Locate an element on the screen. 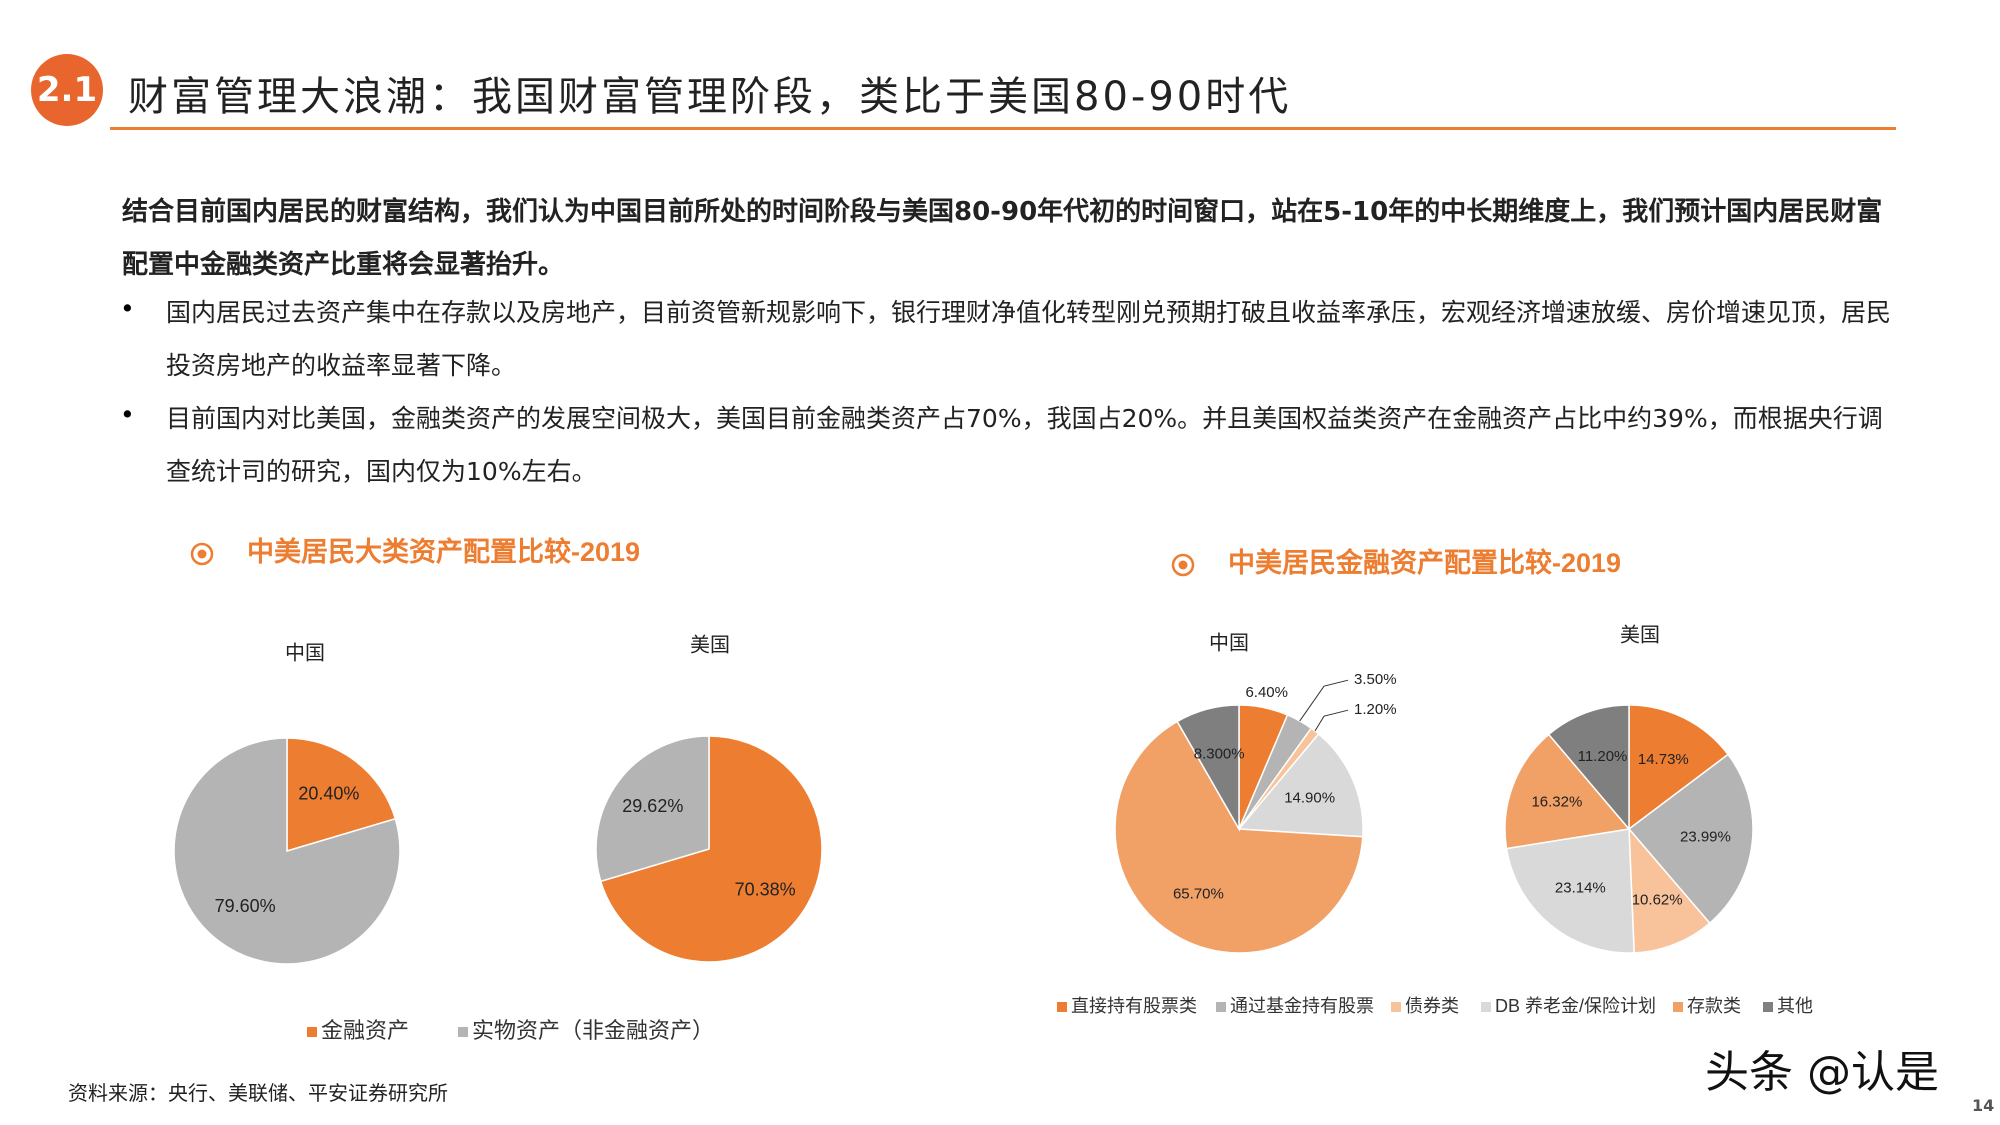 This screenshot has width=2000, height=1125. legend-label: 实物资产（非金融资产） is located at coordinates (593, 1030).